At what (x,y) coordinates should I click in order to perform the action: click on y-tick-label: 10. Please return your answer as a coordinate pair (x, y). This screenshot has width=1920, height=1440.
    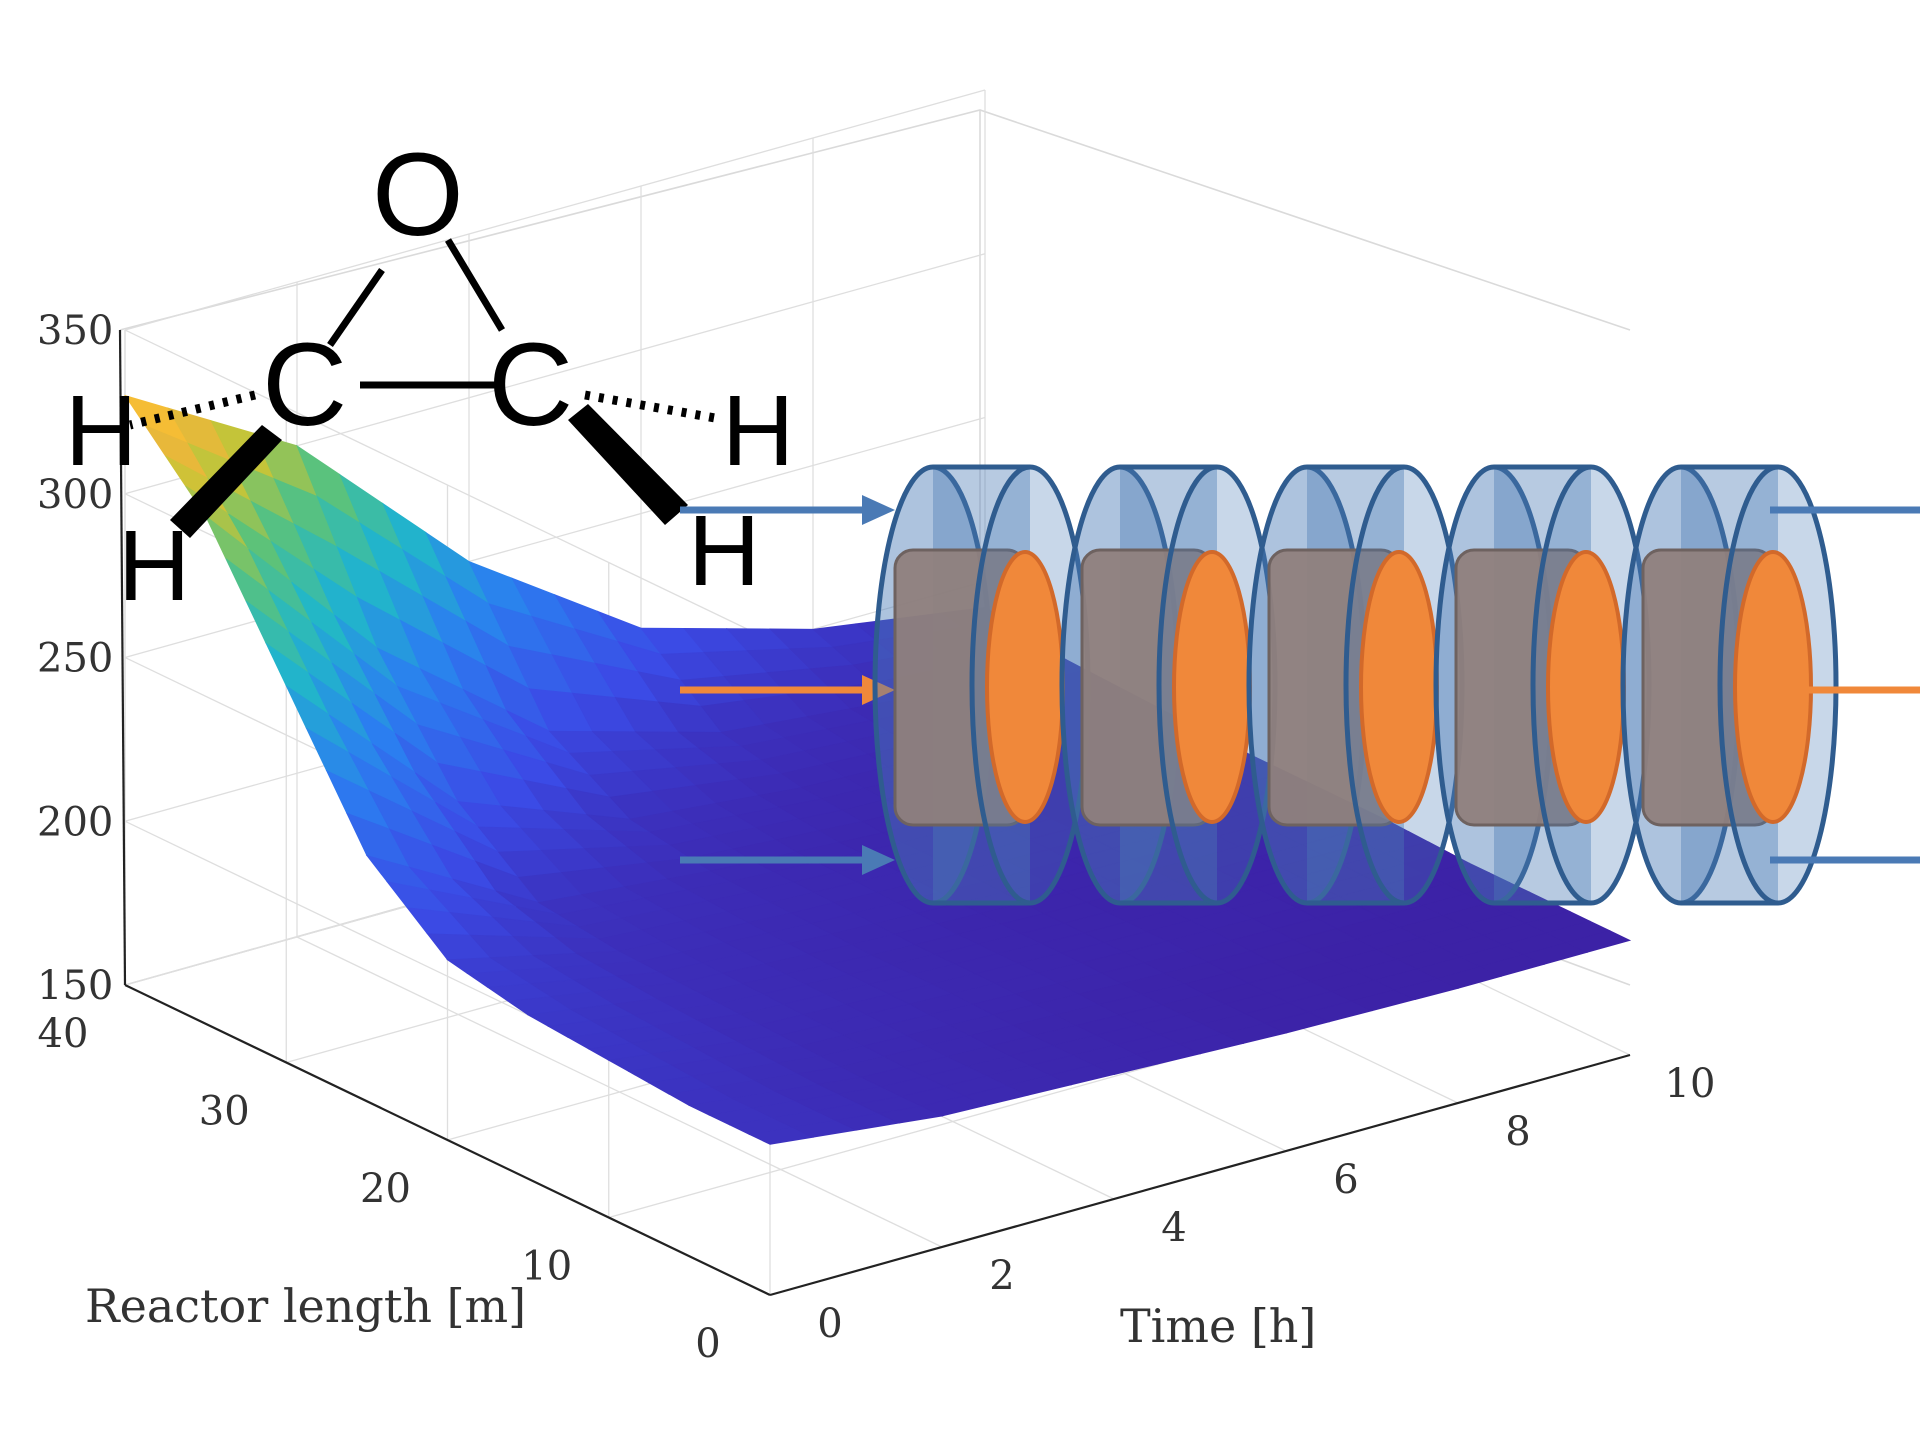
    Looking at the image, I should click on (546, 1267).